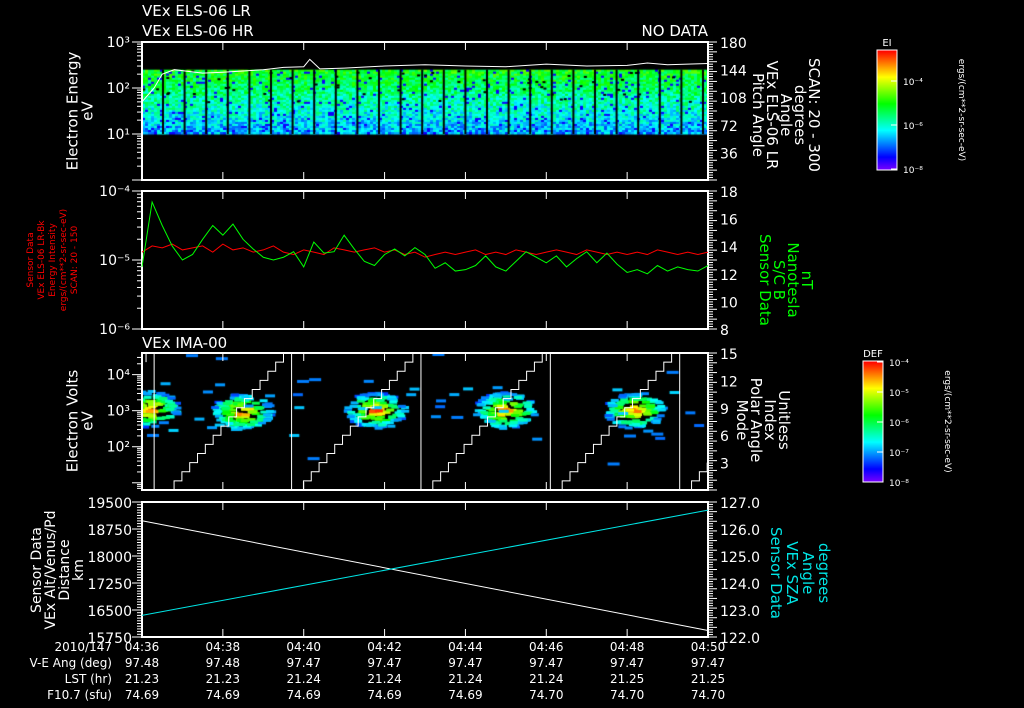 Image resolution: width=1024 pixels, height=708 pixels. I want to click on ima-title: VEx IMA-00, so click(184, 343).